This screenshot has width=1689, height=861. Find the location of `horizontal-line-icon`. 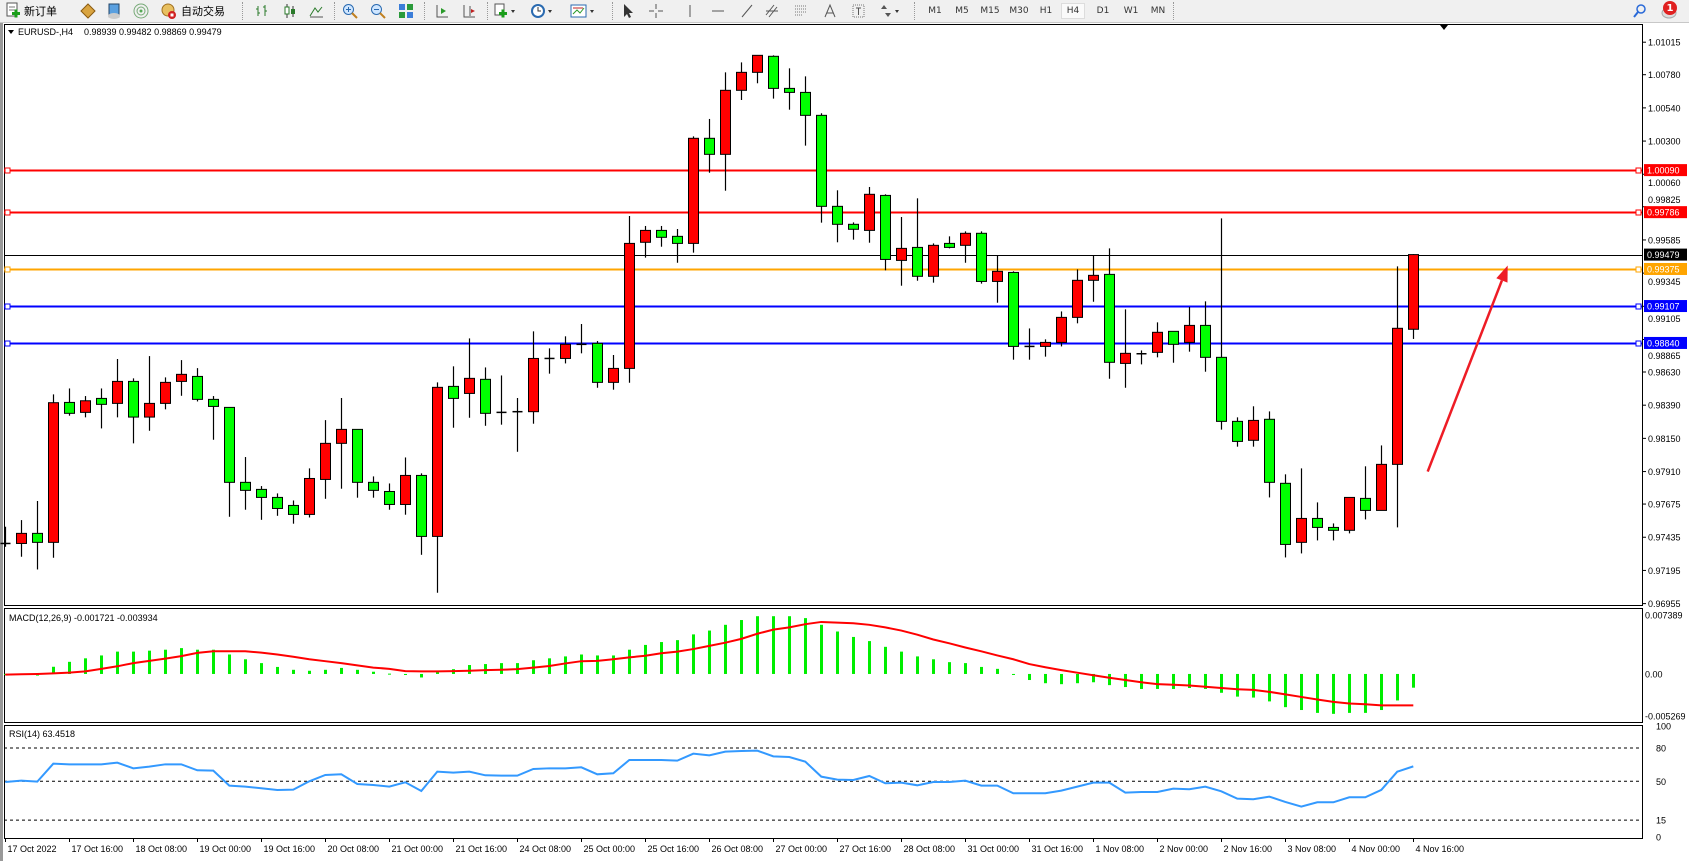

horizontal-line-icon is located at coordinates (718, 11).